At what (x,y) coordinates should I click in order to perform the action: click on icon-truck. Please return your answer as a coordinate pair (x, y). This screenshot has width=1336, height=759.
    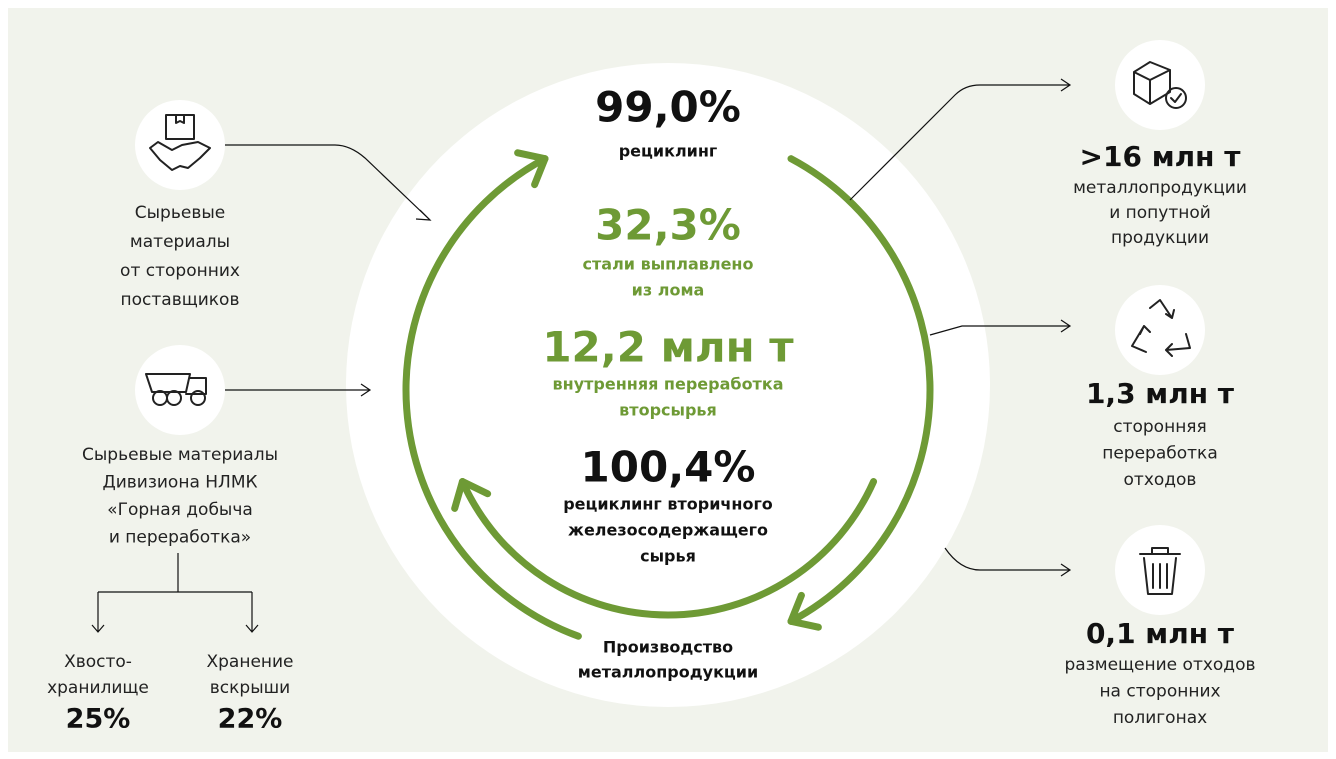
    Looking at the image, I should click on (180, 390).